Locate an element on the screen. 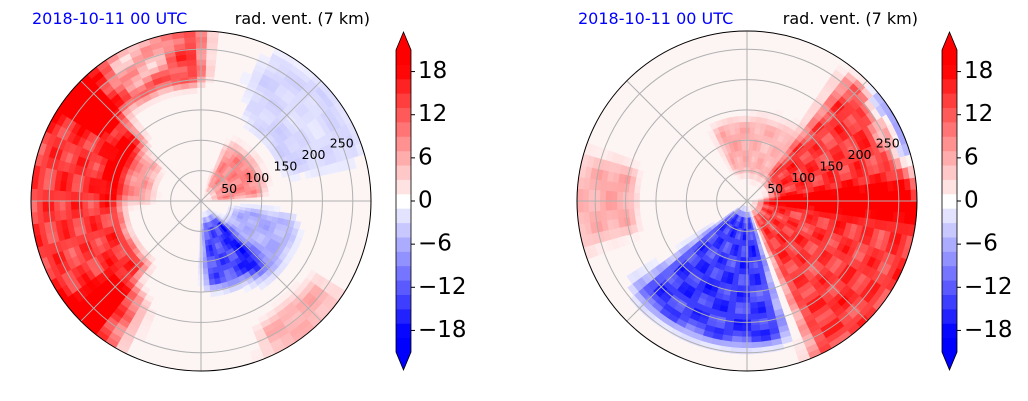 This screenshot has width=1028, height=401. colorbar-tick-label: 6 is located at coordinates (971, 157).